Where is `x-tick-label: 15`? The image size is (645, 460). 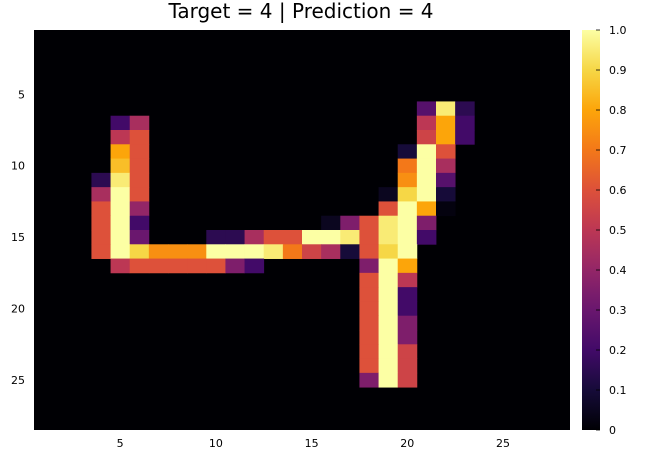 x-tick-label: 15 is located at coordinates (312, 443).